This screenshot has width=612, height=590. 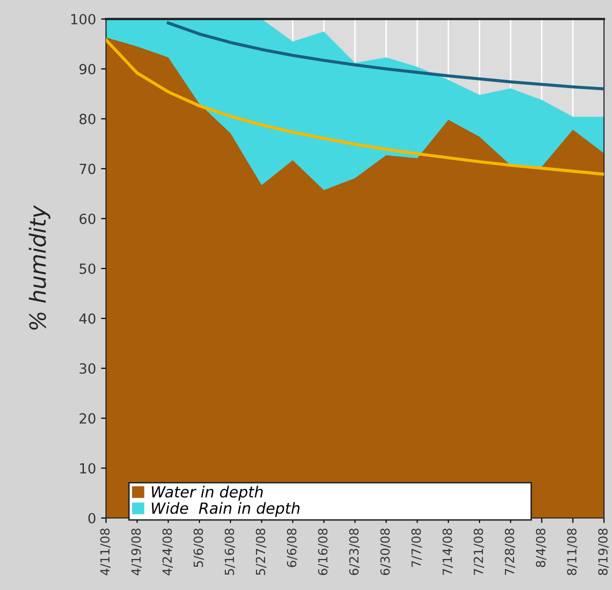 I want to click on y-tick-label: 80, so click(x=88, y=119).